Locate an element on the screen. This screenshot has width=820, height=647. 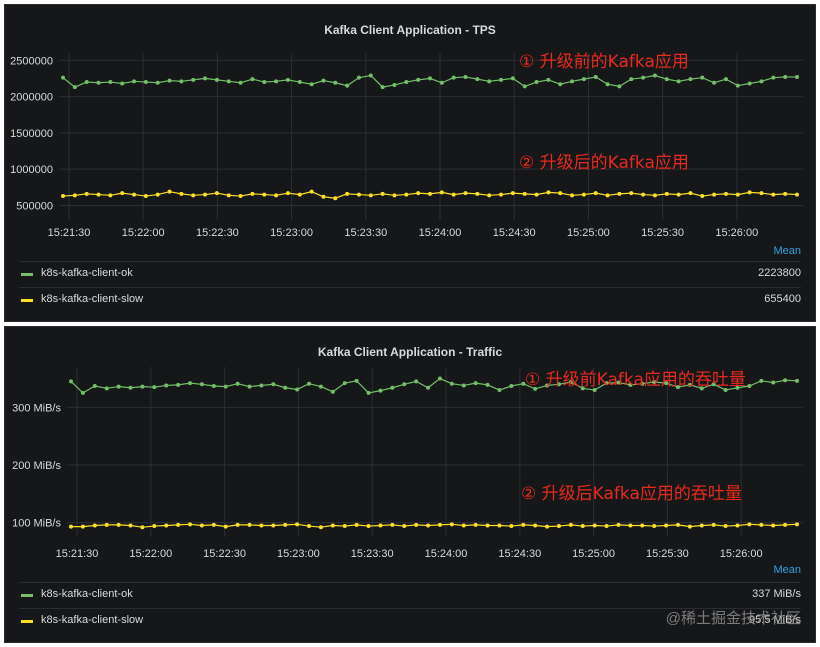
legend-row-slow: k8s-kafka-client-slow 655400 is located at coordinates (410, 299).